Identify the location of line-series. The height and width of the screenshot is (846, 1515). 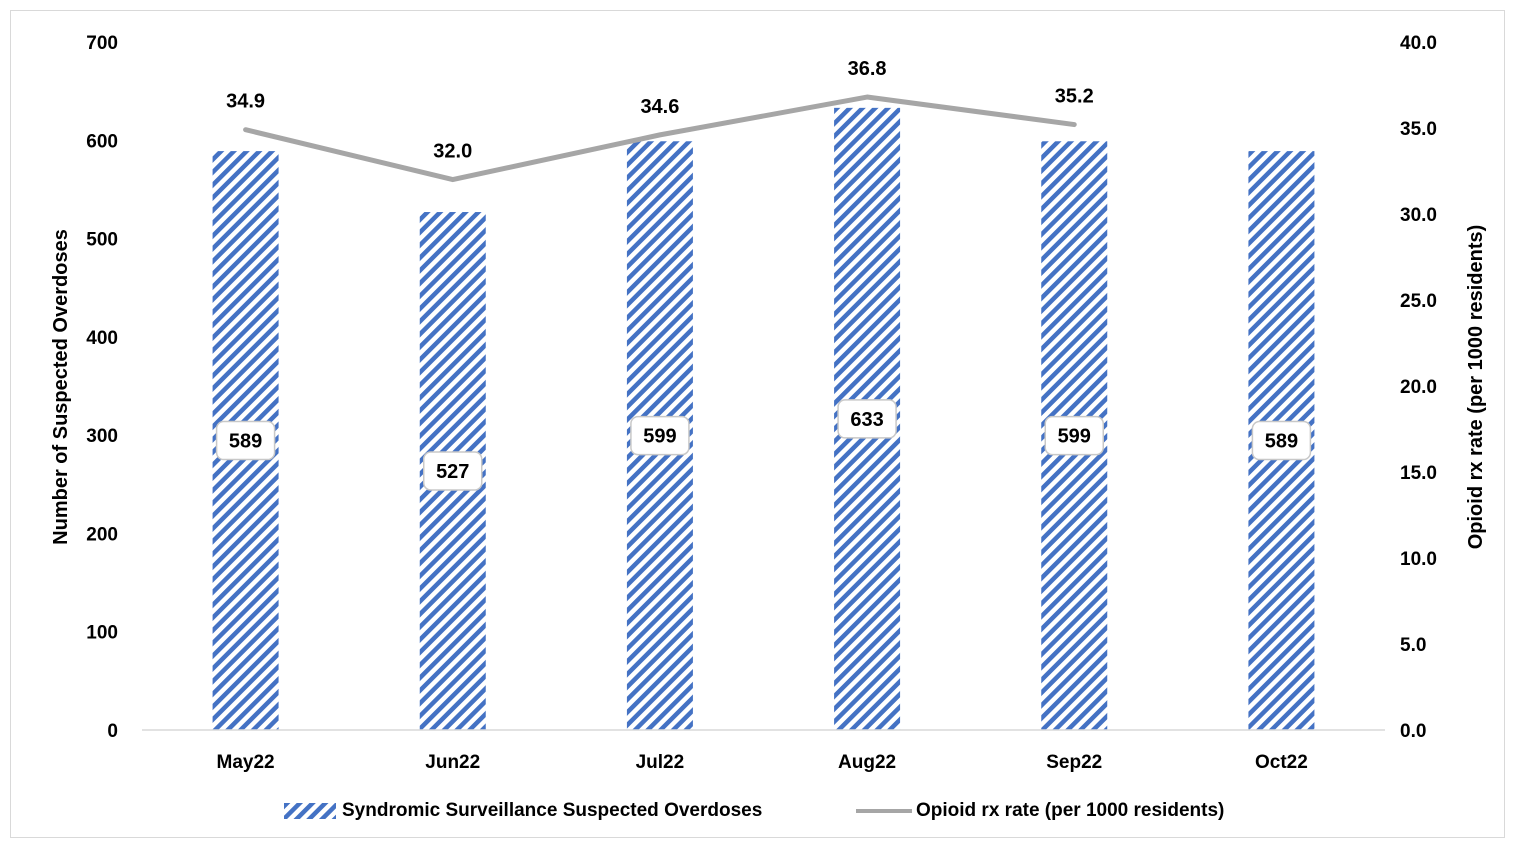
(660, 138).